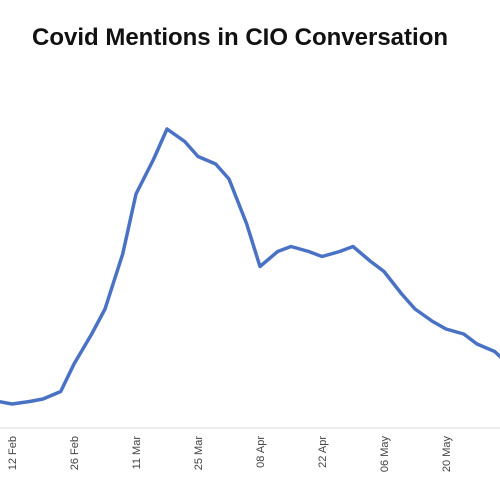  Describe the element at coordinates (240, 37) in the screenshot. I see `chart-title: Covid Mentions in CIO Conversation` at that location.